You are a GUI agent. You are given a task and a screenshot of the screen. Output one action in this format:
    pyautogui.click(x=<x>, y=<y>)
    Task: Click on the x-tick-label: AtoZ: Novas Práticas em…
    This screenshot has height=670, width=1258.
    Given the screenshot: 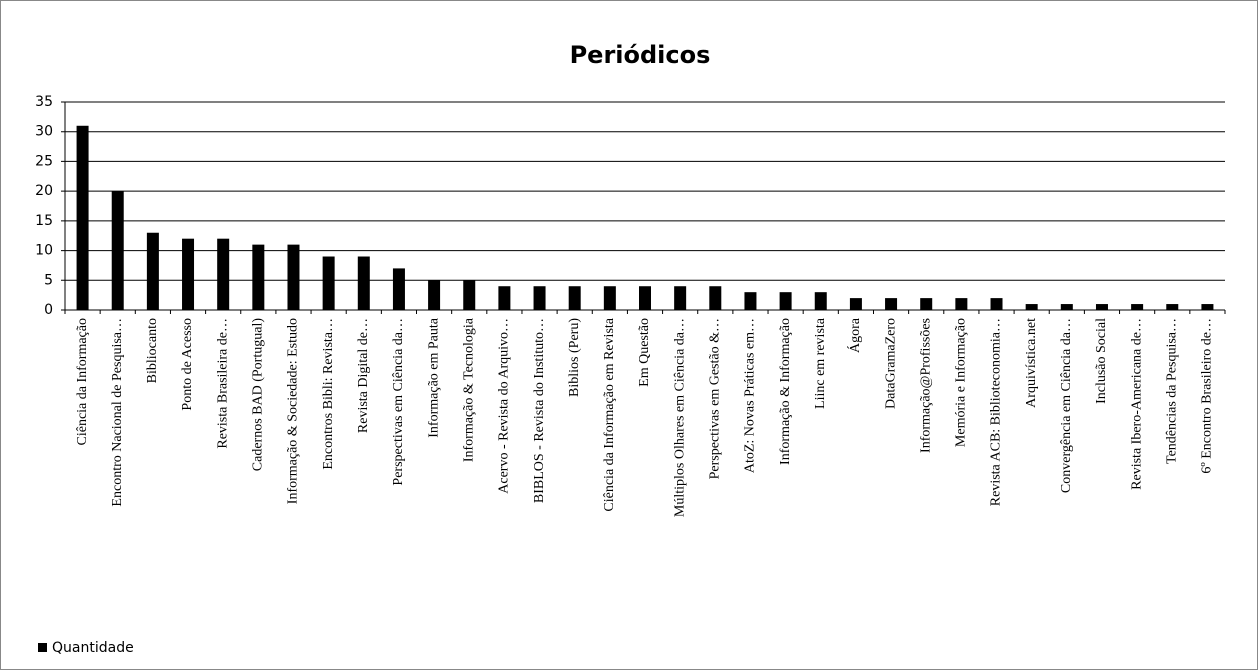 What is the action you would take?
    pyautogui.click(x=750, y=395)
    